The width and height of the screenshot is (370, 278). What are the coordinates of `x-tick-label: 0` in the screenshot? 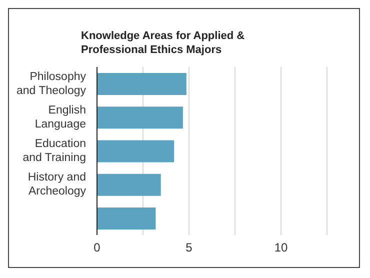 It's located at (97, 247).